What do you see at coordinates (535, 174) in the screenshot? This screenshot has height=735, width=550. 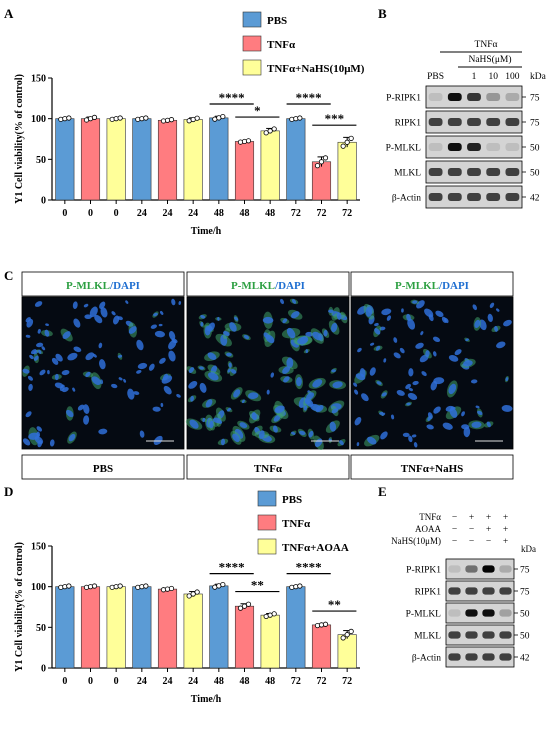 I see `kda-label: 50` at bounding box center [535, 174].